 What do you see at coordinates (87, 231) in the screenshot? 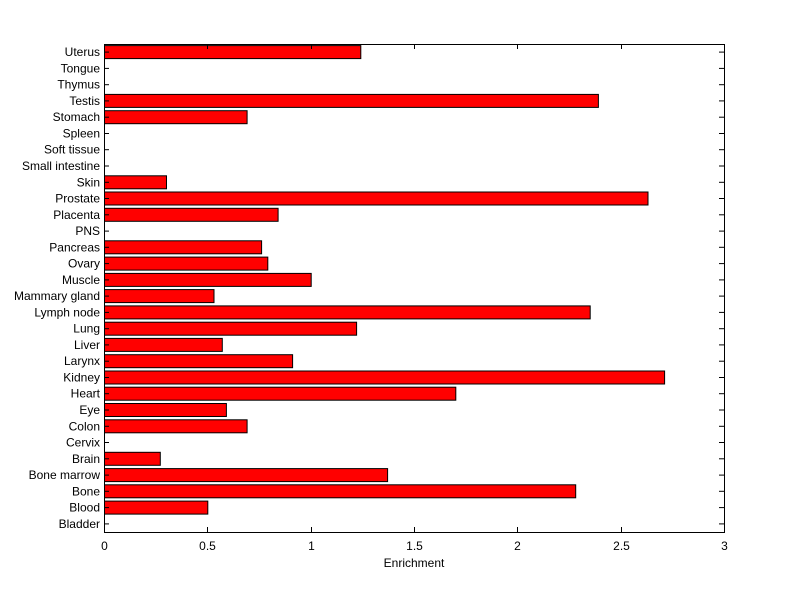
I see `y-tick-label: PNS` at bounding box center [87, 231].